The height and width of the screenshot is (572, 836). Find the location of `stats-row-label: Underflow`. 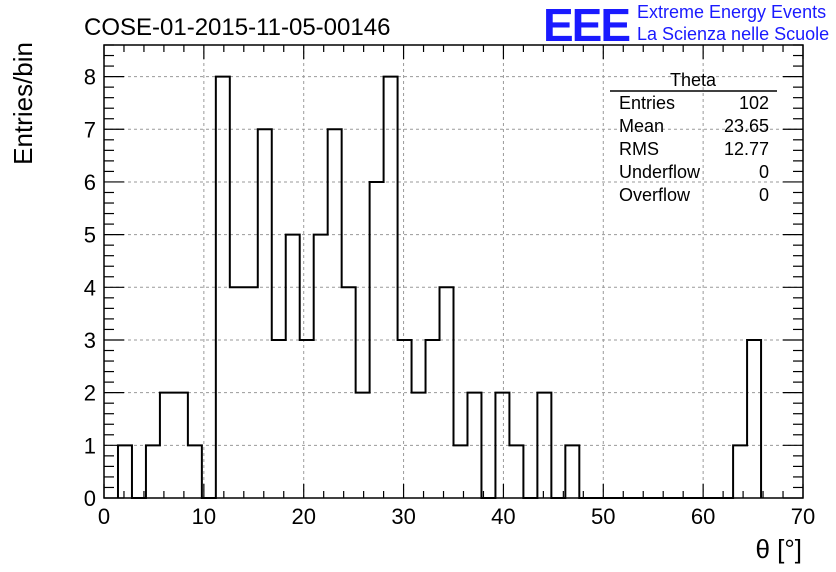

stats-row-label: Underflow is located at coordinates (660, 172).